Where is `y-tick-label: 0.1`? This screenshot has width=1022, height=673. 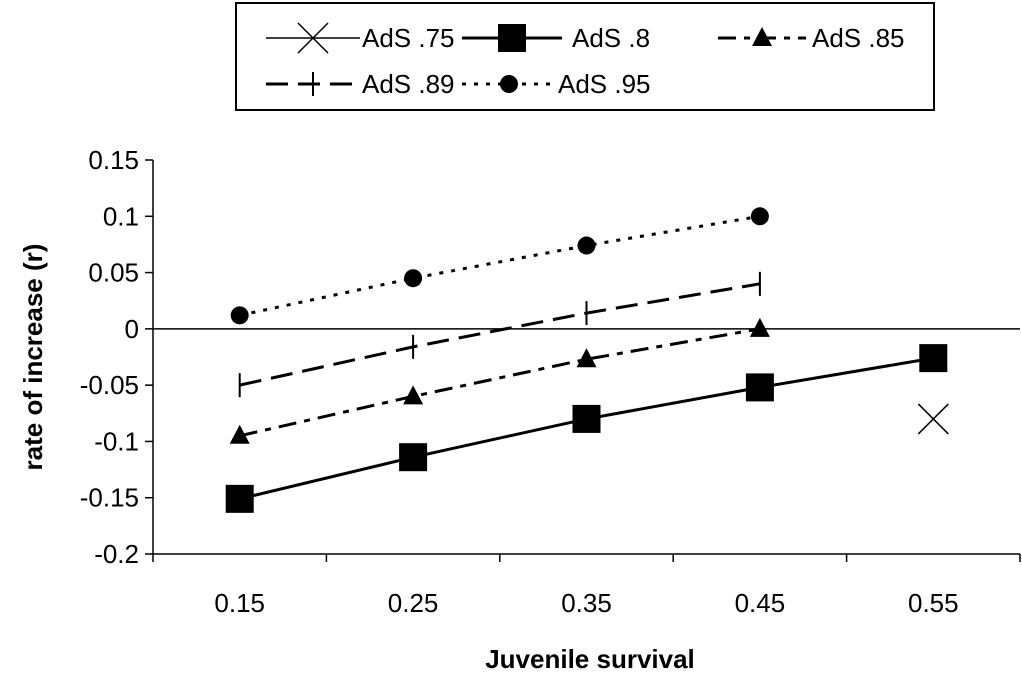 y-tick-label: 0.1 is located at coordinates (121, 216).